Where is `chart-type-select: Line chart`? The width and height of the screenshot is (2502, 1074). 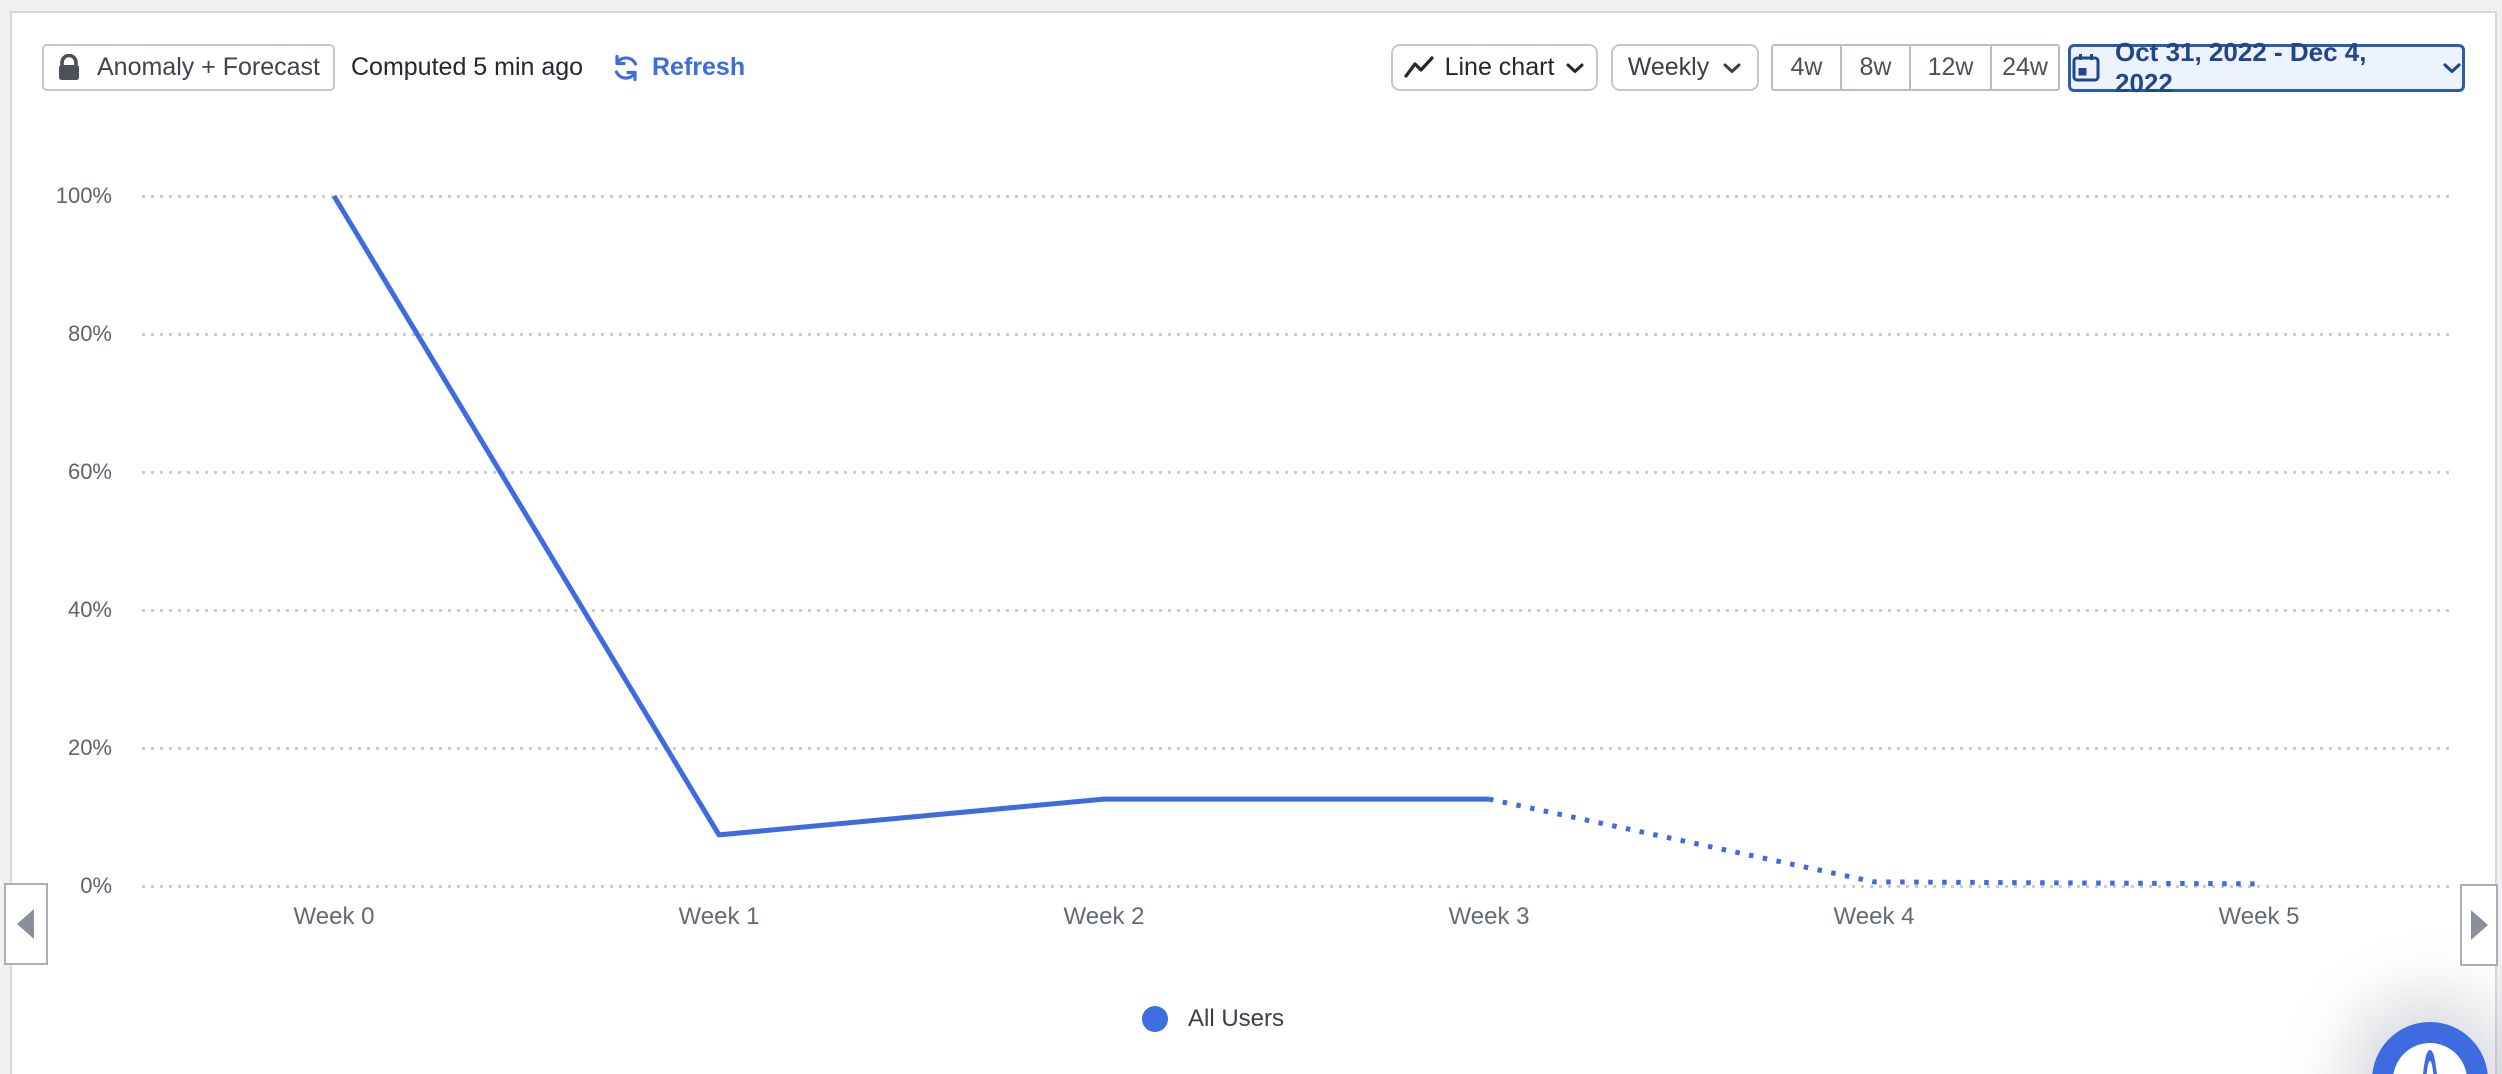
chart-type-select: Line chart is located at coordinates (1494, 67).